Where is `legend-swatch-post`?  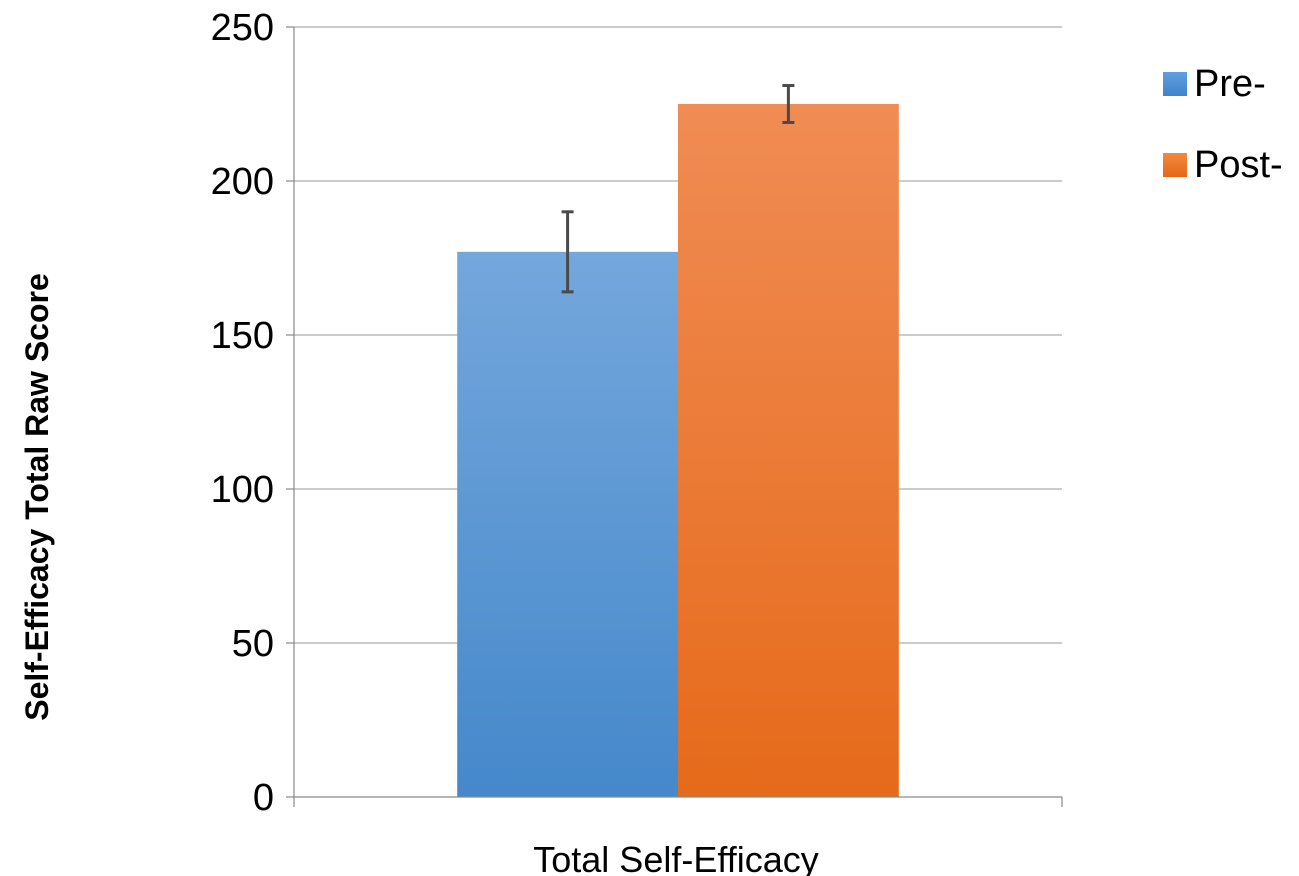
legend-swatch-post is located at coordinates (1175, 165).